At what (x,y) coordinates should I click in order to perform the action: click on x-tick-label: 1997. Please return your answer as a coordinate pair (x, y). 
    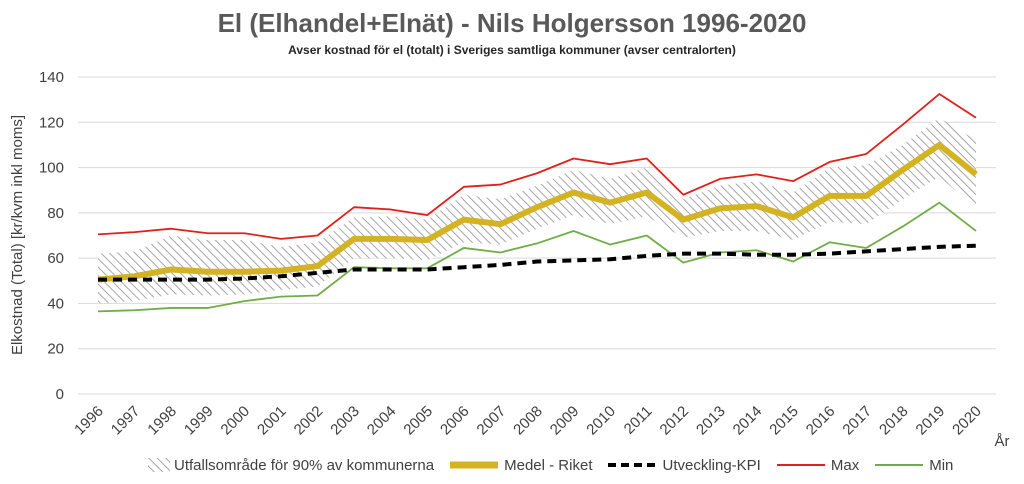
    Looking at the image, I should click on (126, 421).